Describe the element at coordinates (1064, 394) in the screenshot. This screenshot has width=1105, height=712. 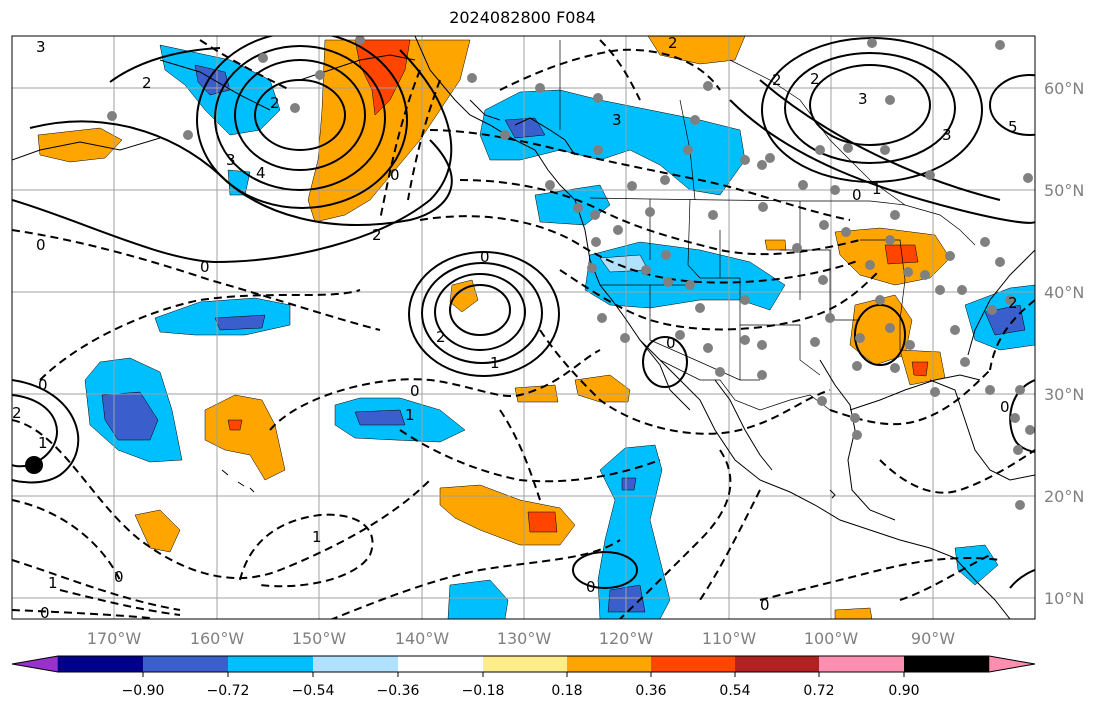
I see `latitude-label: 30°N` at that location.